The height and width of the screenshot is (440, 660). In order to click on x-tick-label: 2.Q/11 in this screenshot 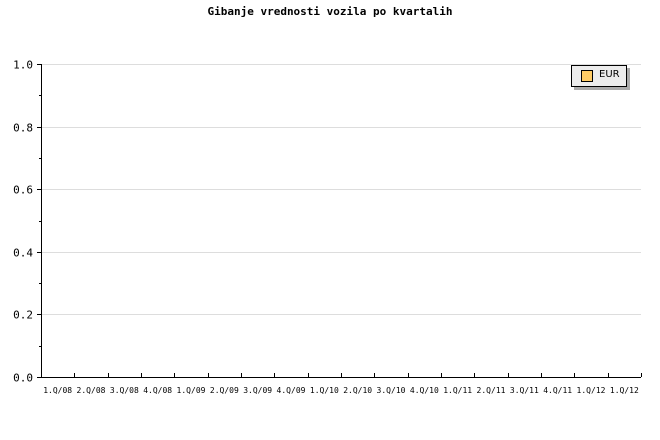, I will do `click(491, 390)`.